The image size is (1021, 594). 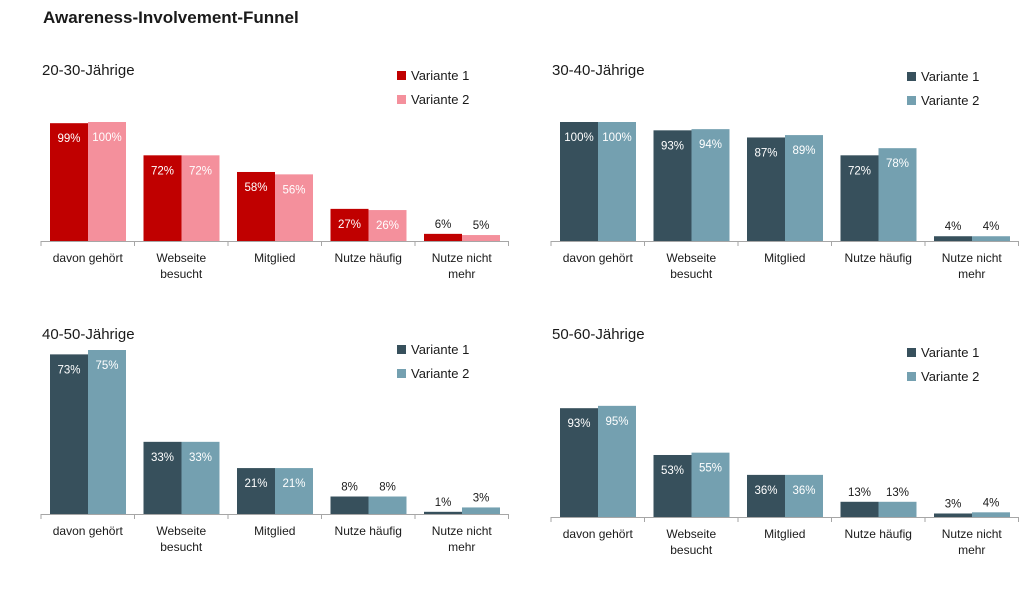 I want to click on panel-title: 40-50-Jährige, so click(x=88, y=334).